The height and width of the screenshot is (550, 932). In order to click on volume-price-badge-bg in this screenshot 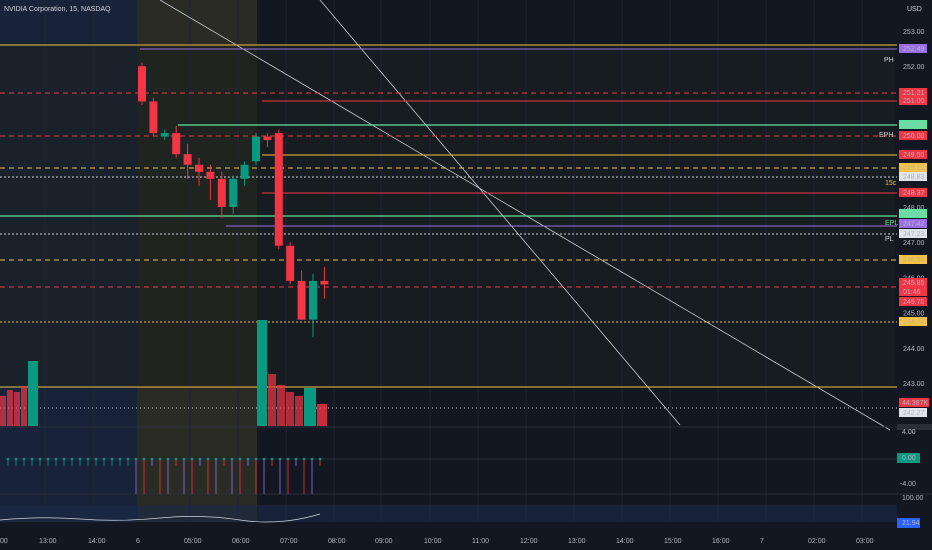, I will do `click(913, 412)`.